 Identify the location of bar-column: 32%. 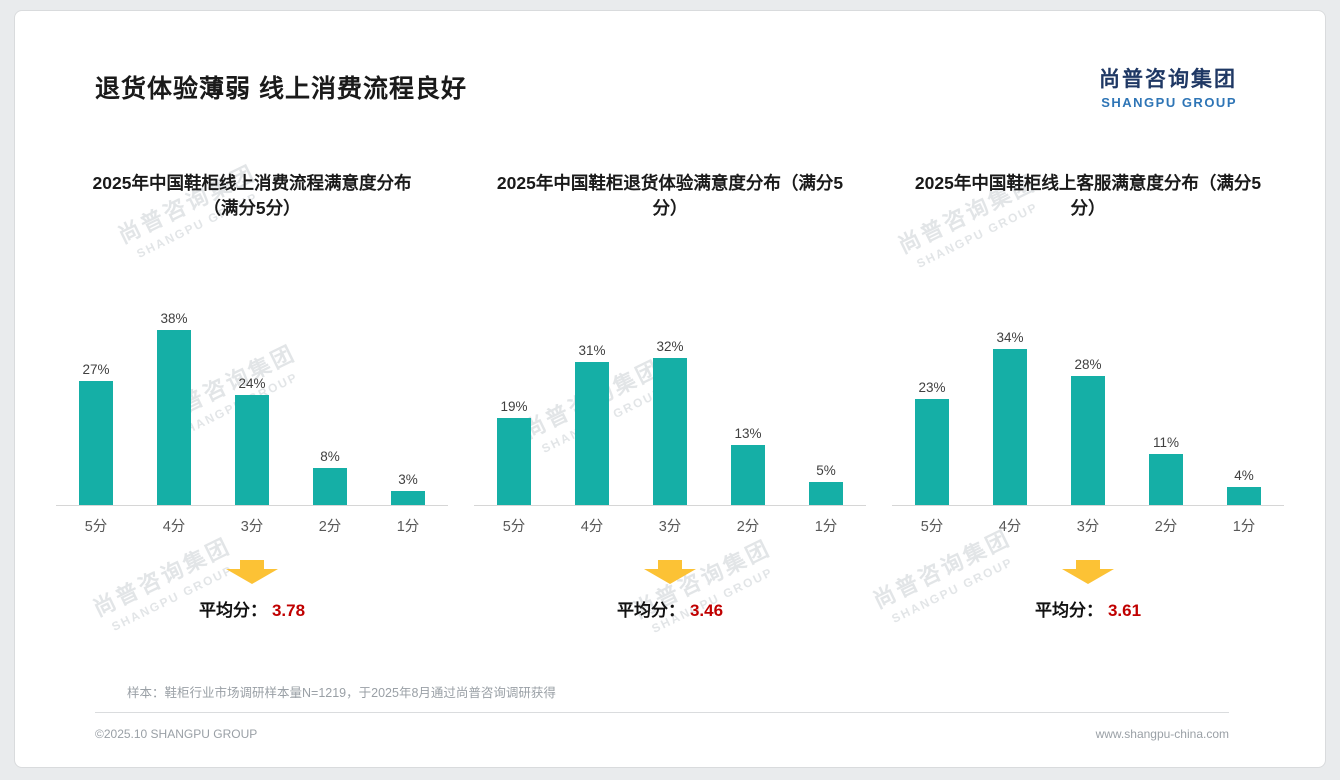
(670, 422).